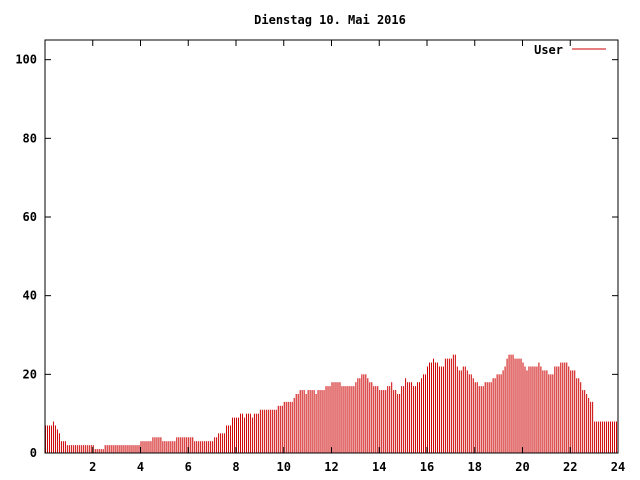 The height and width of the screenshot is (480, 640). What do you see at coordinates (30, 138) in the screenshot?
I see `y-tick-label: 80` at bounding box center [30, 138].